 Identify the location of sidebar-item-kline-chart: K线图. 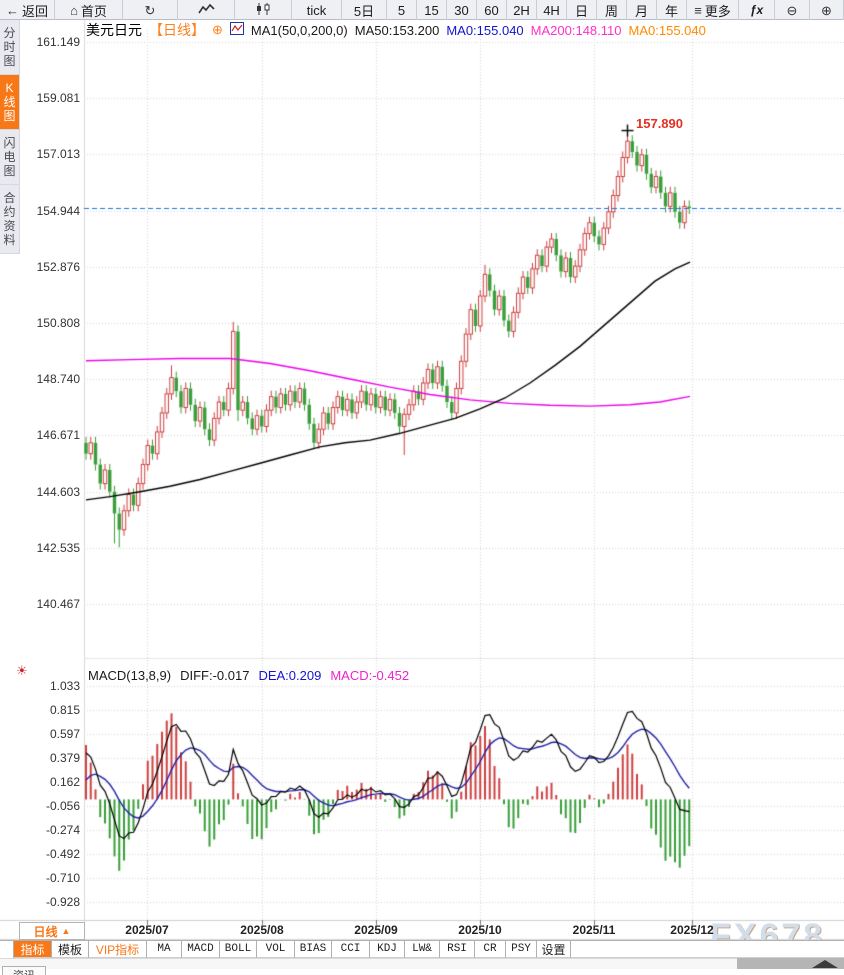
(10, 102).